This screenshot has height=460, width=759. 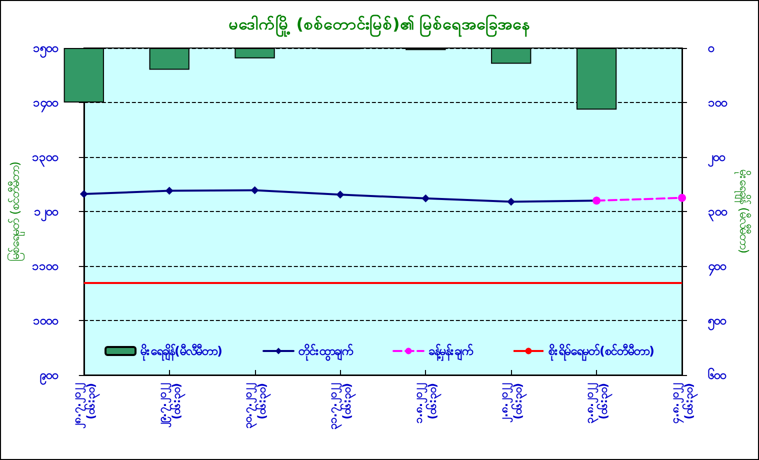 What do you see at coordinates (181, 352) in the screenshot?
I see `legend-label: မိုးရေချိန်(မီလီမီတာ)` at bounding box center [181, 352].